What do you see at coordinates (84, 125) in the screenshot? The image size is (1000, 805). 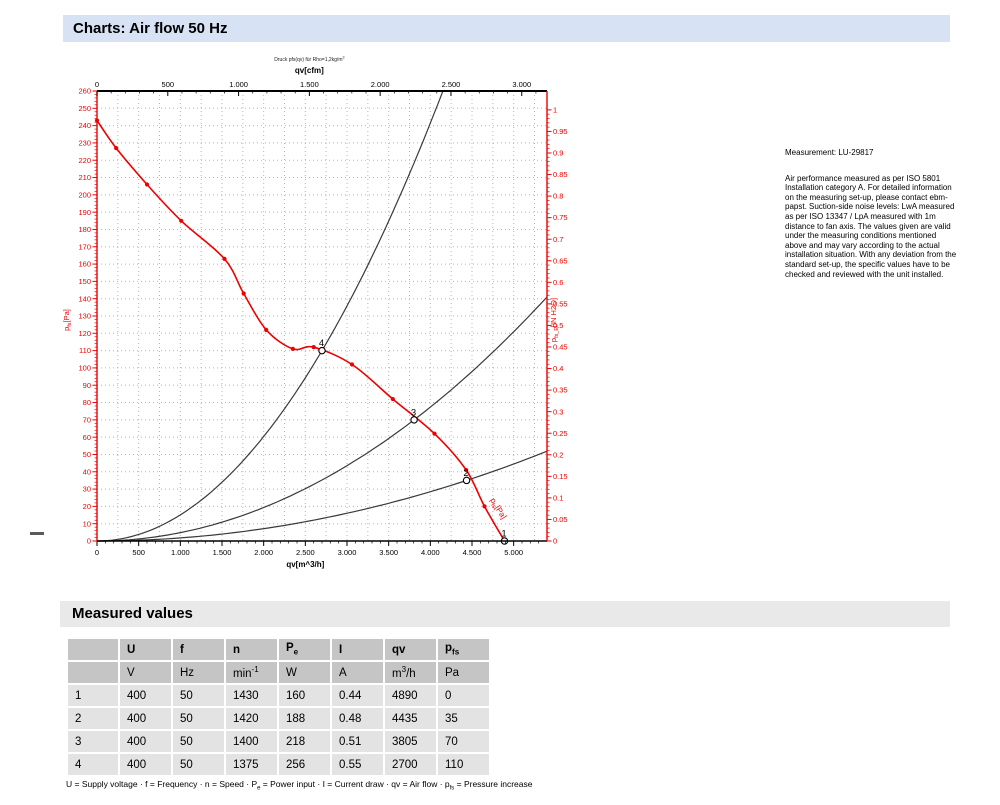 I see `svg-text: 240` at bounding box center [84, 125].